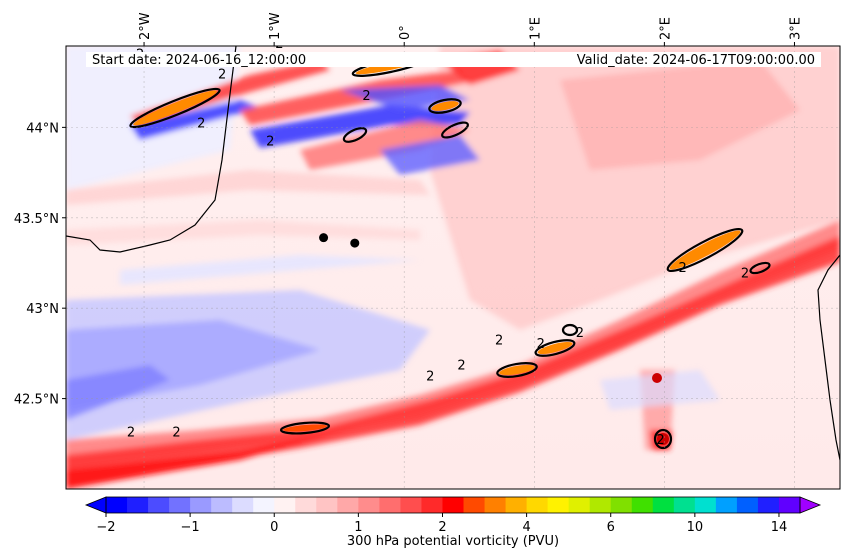  Describe the element at coordinates (695, 527) in the screenshot. I see `colorbar-tick-label: 10` at that location.